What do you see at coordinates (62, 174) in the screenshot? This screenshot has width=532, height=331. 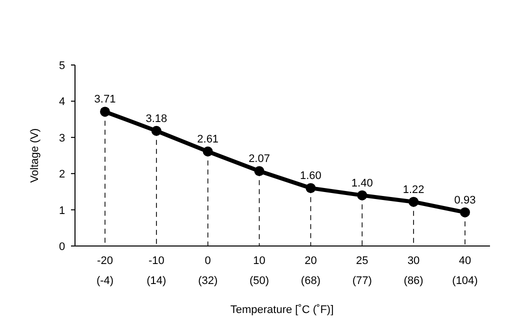 I see `y-tick-label: 2` at bounding box center [62, 174].